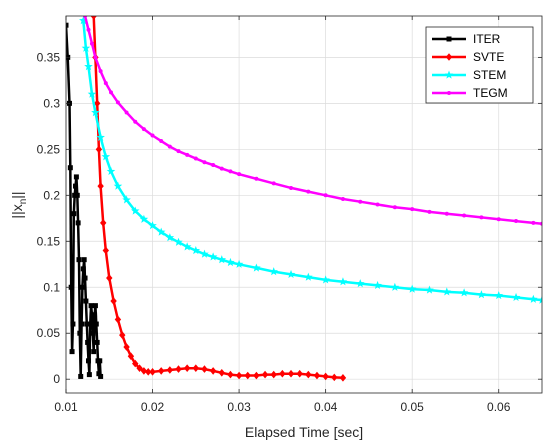 Image resolution: width=550 pixels, height=447 pixels. I want to click on legend-label-tegm: TEGM, so click(490, 93).